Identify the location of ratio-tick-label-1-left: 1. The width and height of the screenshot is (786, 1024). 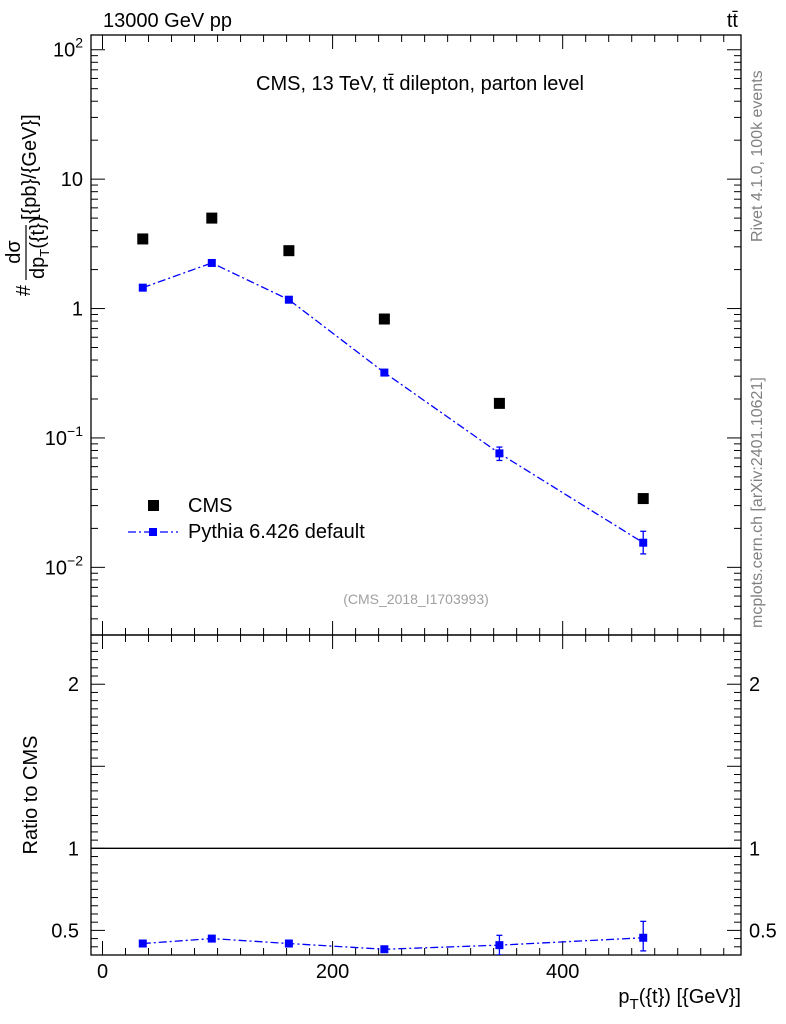
(73, 849).